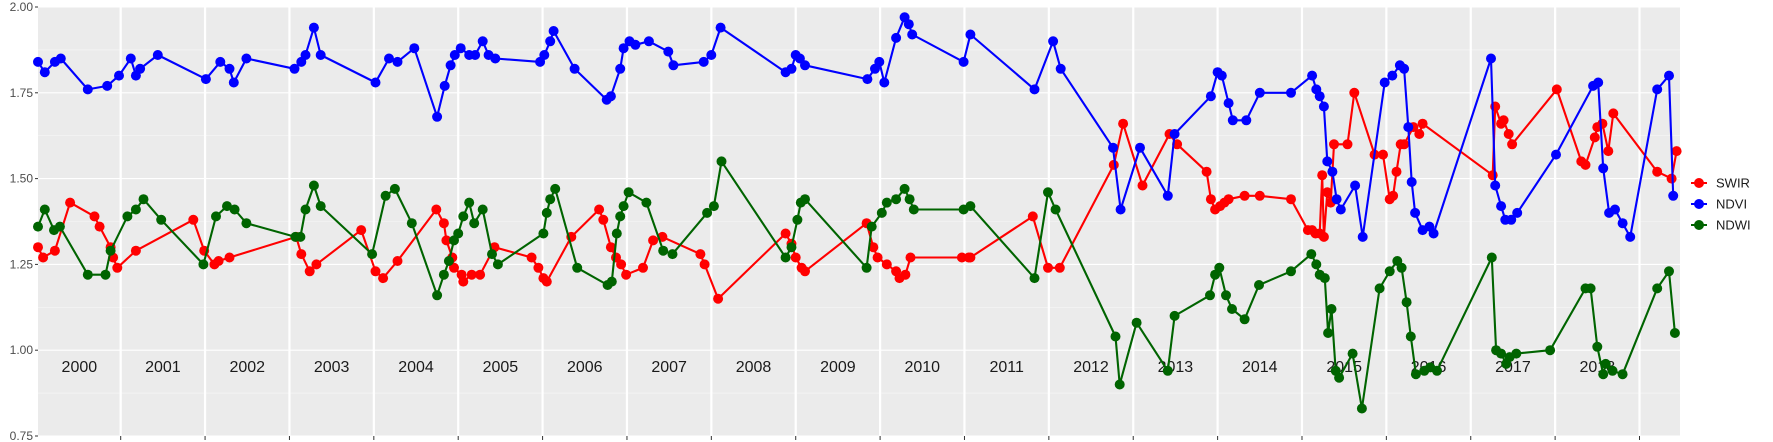 The height and width of the screenshot is (442, 1773). Describe the element at coordinates (585, 367) in the screenshot. I see `year-label: 2006` at that location.